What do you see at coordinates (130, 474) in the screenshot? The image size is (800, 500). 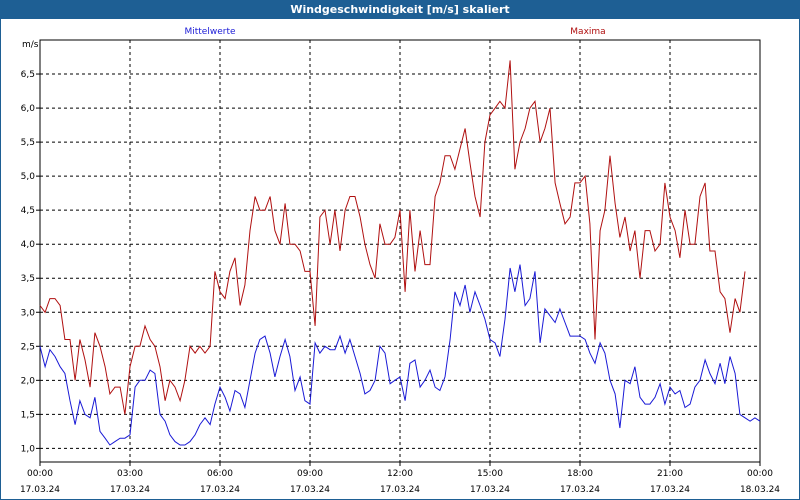 I see `x-tick-time-label: 03:00` at bounding box center [130, 474].